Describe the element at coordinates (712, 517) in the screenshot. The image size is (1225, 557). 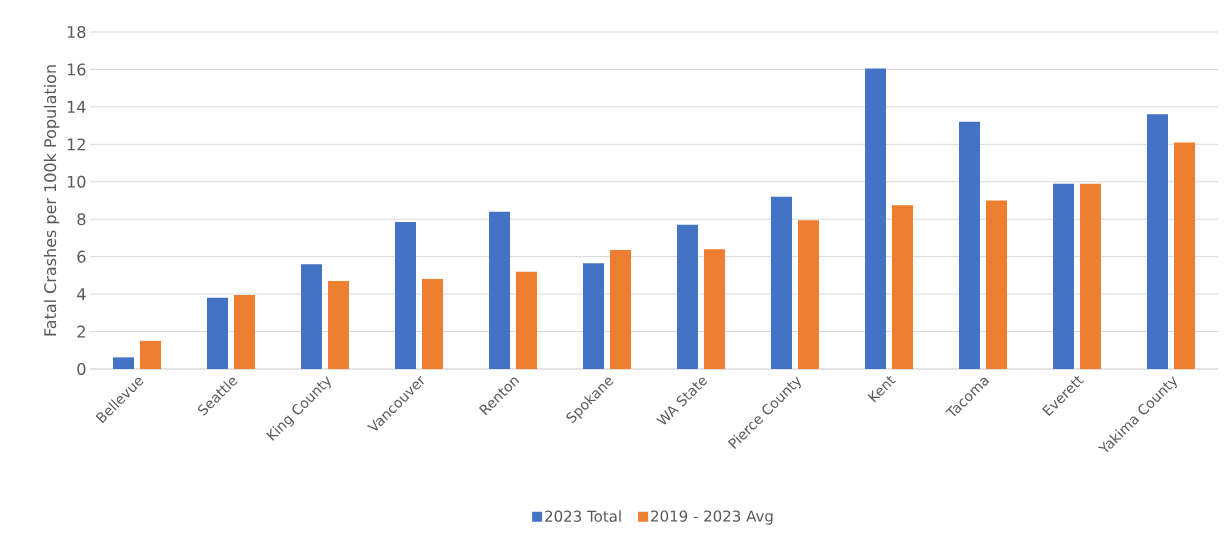
I see `legend-label: 2019 - 2023 Avg` at that location.